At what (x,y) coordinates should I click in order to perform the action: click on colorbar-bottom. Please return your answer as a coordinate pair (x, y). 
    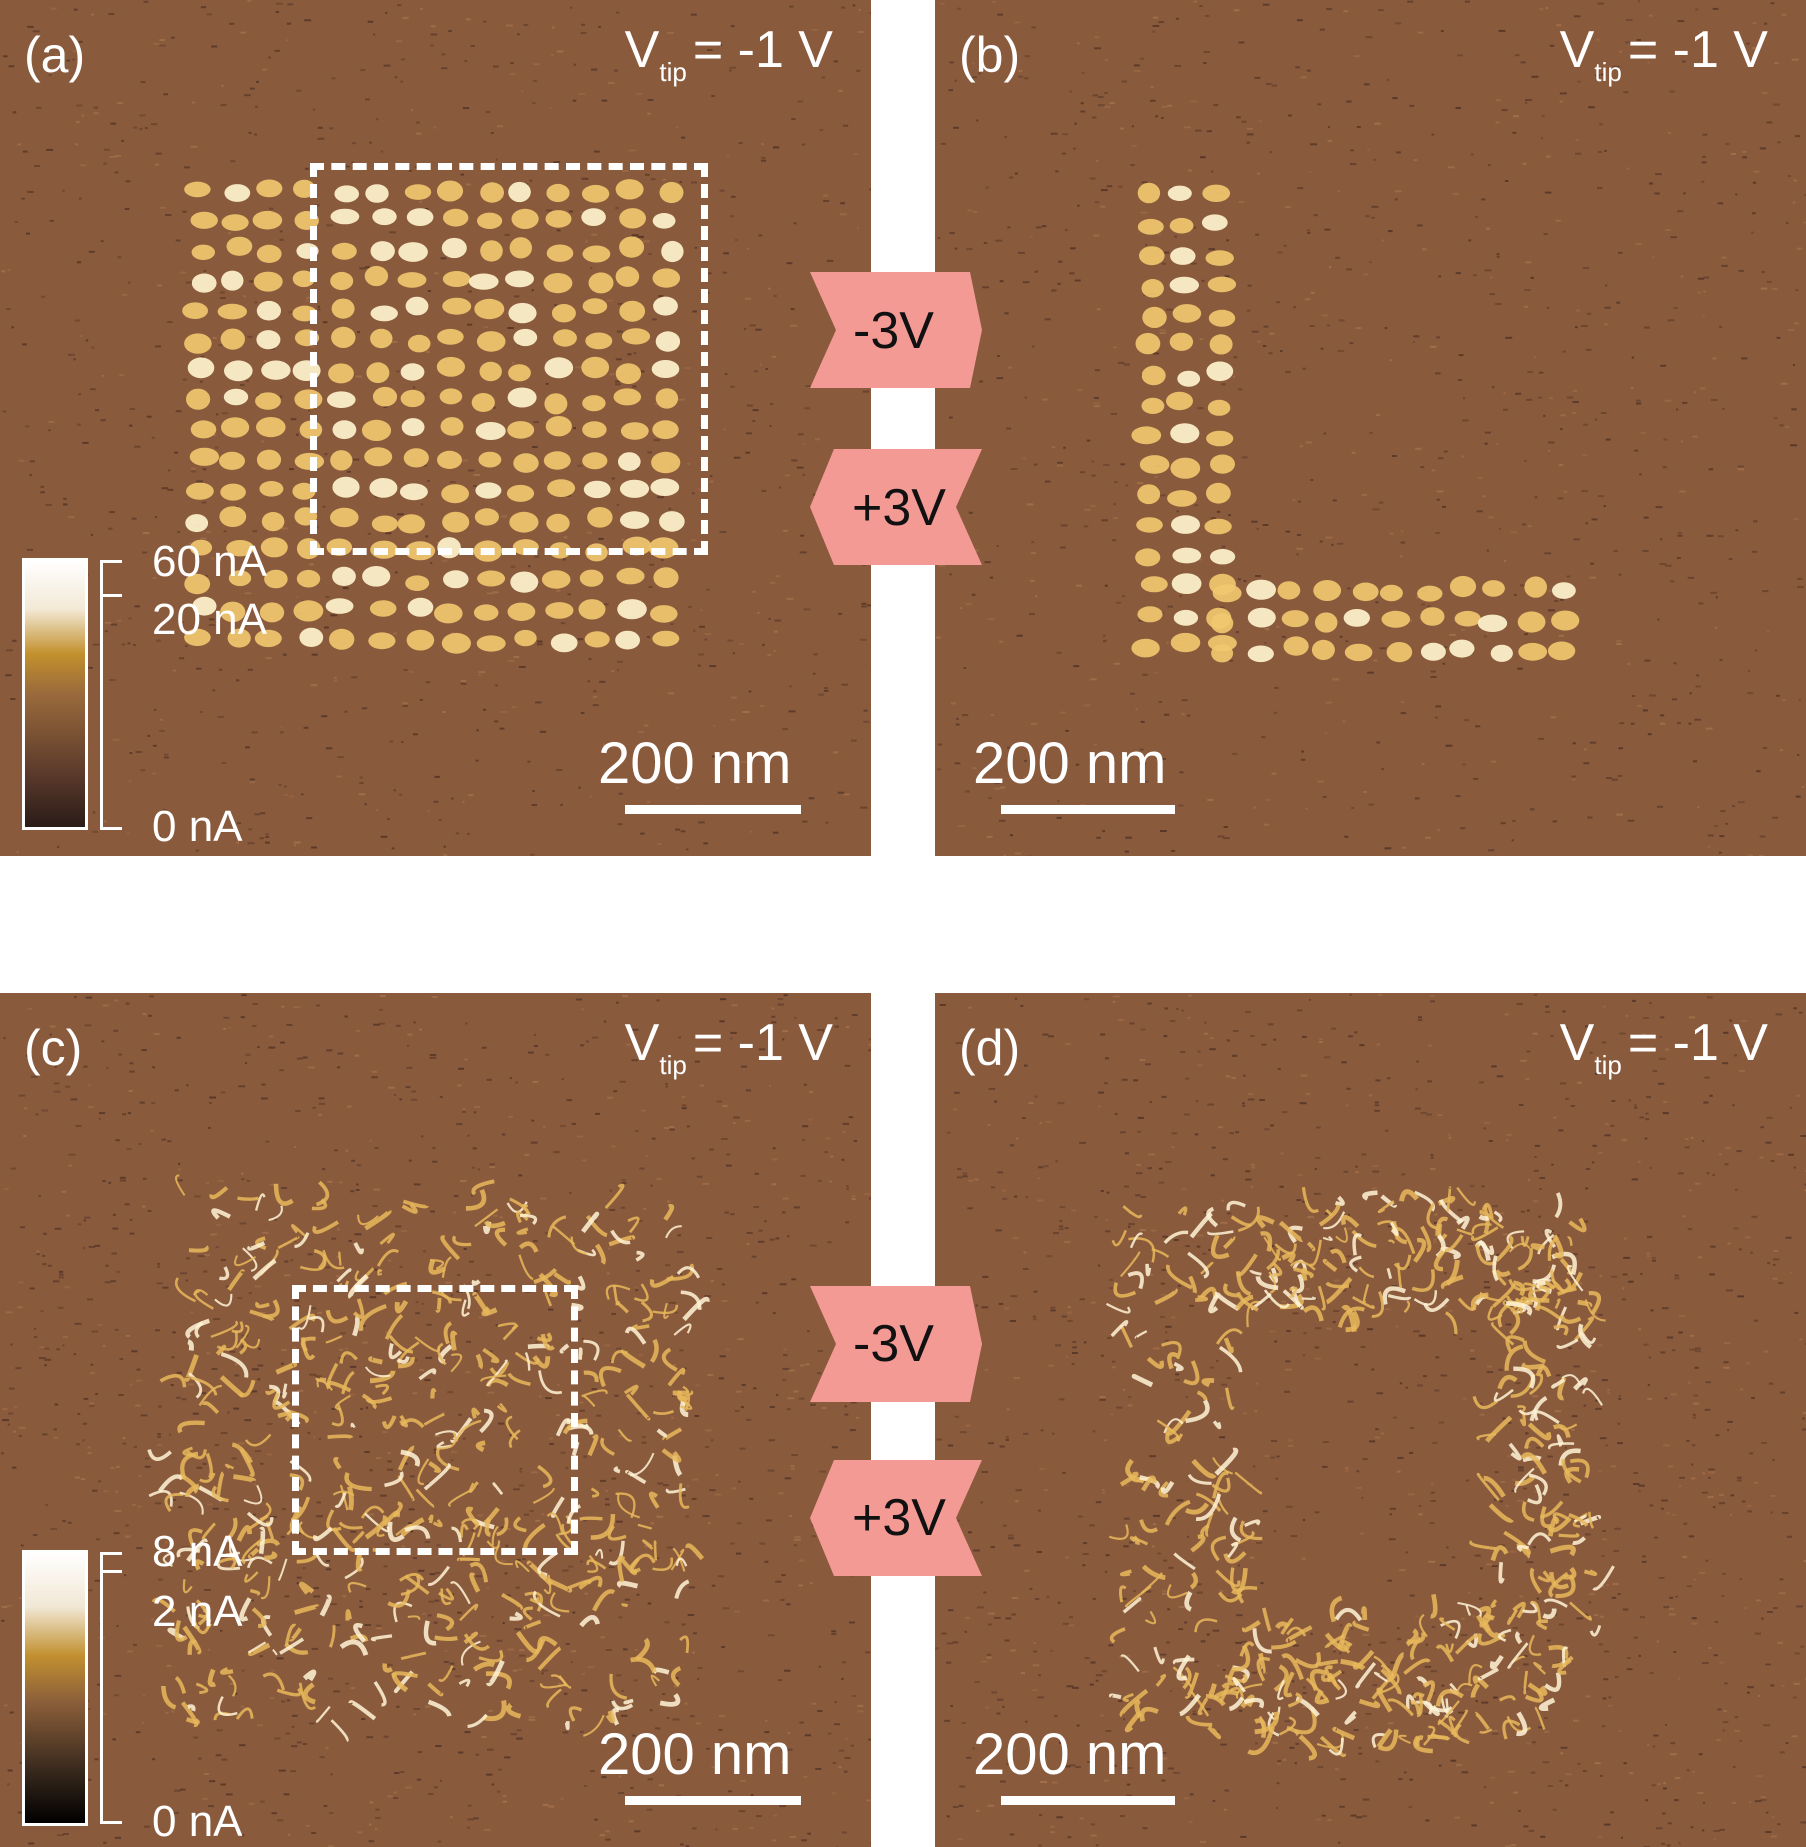
    Looking at the image, I should click on (55, 1688).